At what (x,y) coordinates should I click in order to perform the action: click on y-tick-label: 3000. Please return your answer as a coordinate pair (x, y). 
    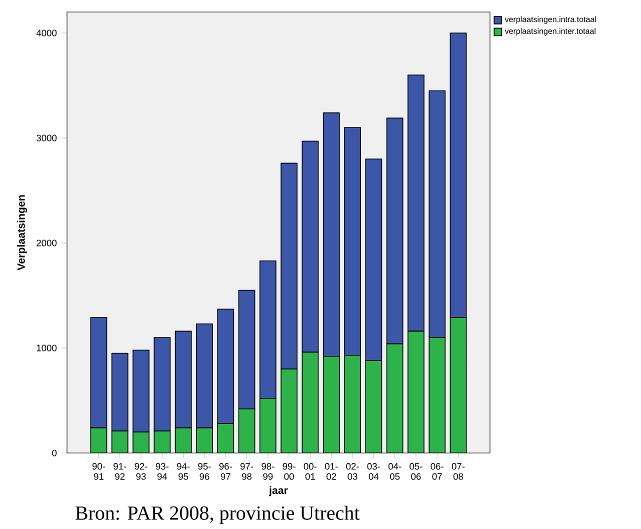
    Looking at the image, I should click on (46, 138).